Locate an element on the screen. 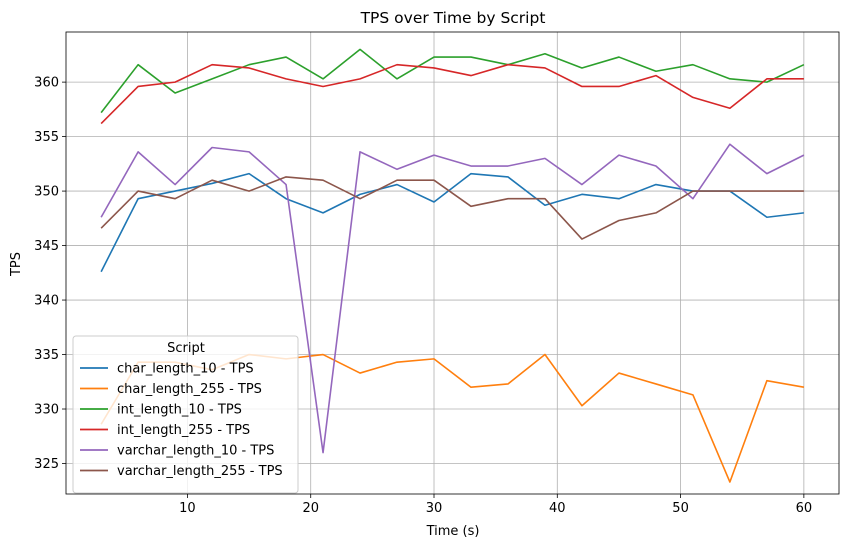 The image size is (850, 547). legend-label: int_length_255 - TPS is located at coordinates (183, 430).